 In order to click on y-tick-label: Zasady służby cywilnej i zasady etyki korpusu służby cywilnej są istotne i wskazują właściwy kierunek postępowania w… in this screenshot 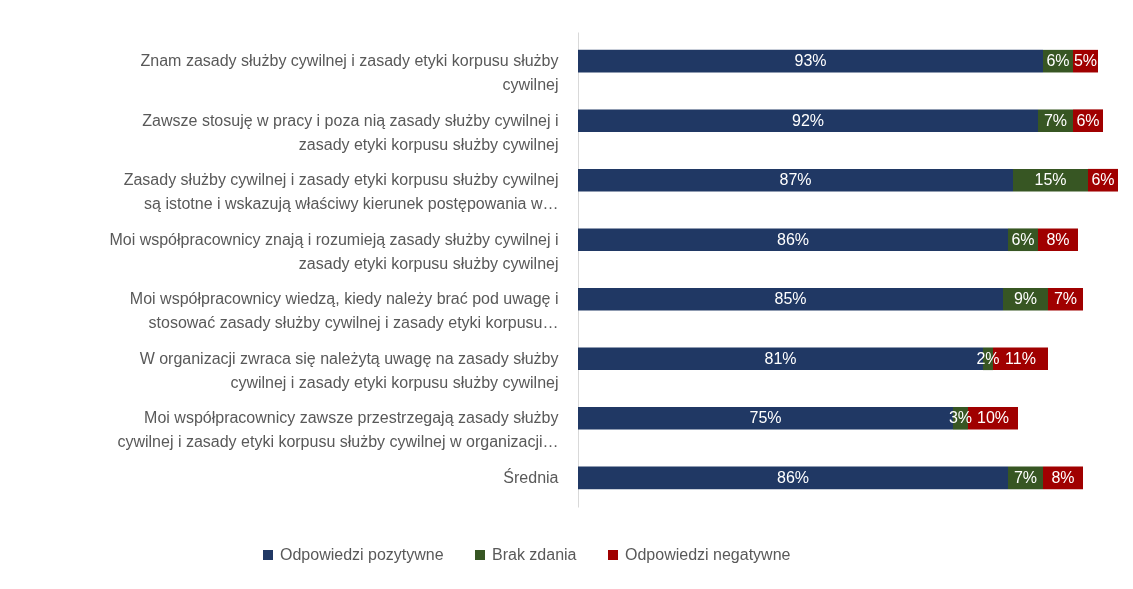, I will do `click(341, 192)`.